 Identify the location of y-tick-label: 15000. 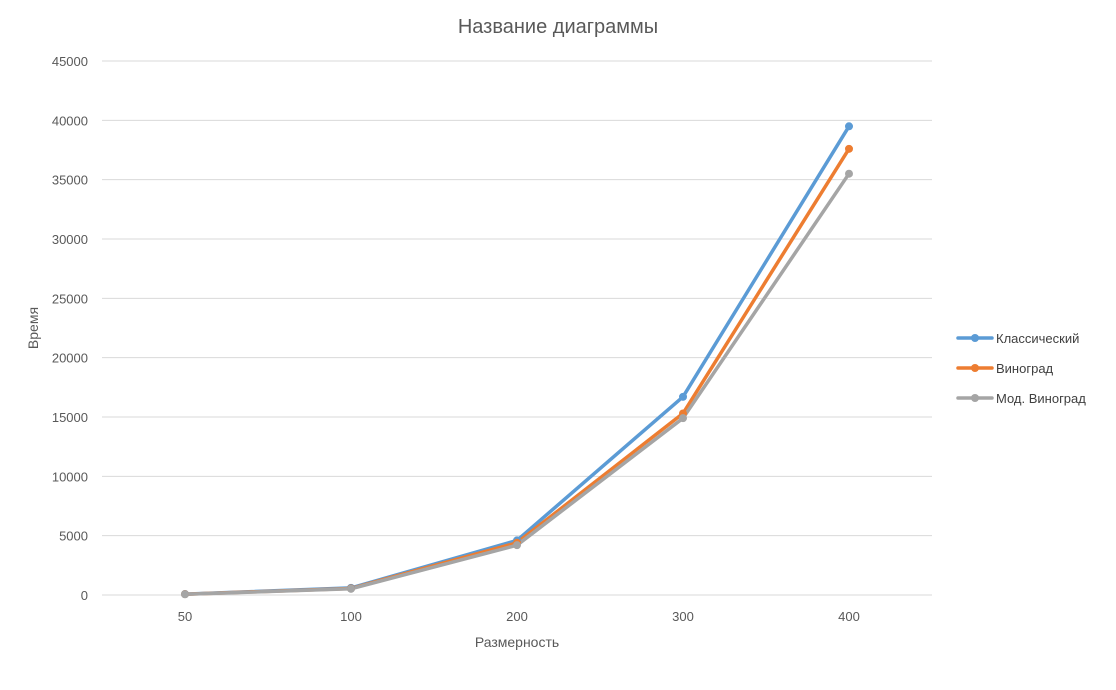
(70, 417).